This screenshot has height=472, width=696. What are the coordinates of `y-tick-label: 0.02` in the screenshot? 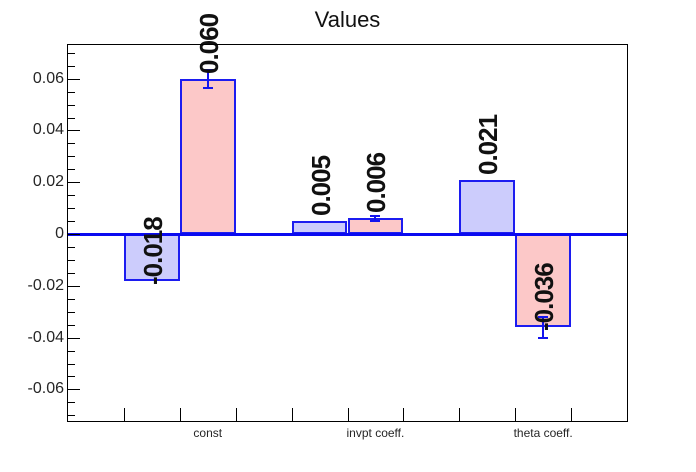 It's located at (48, 182).